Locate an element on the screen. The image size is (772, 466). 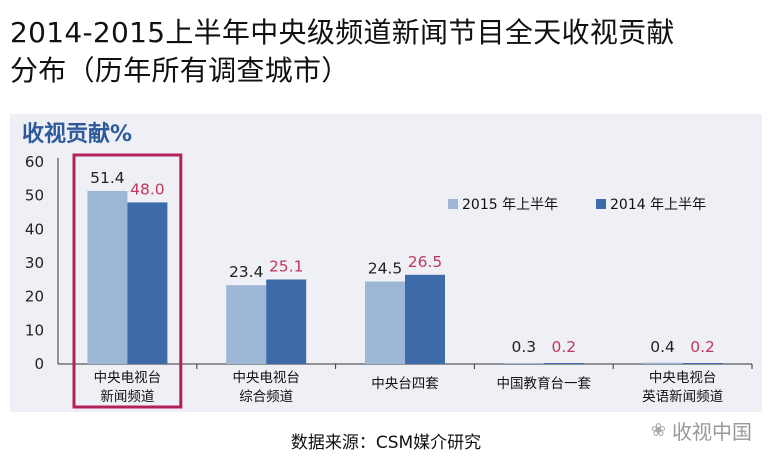
x-tick-label: 综合频道 is located at coordinates (266, 397).